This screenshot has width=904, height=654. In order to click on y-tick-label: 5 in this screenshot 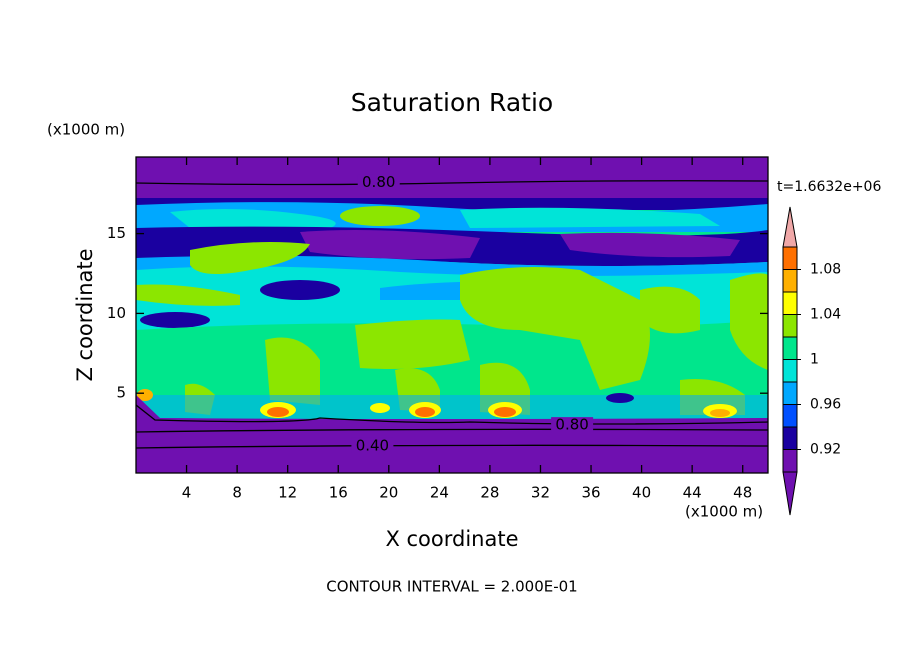, I will do `click(121, 393)`.